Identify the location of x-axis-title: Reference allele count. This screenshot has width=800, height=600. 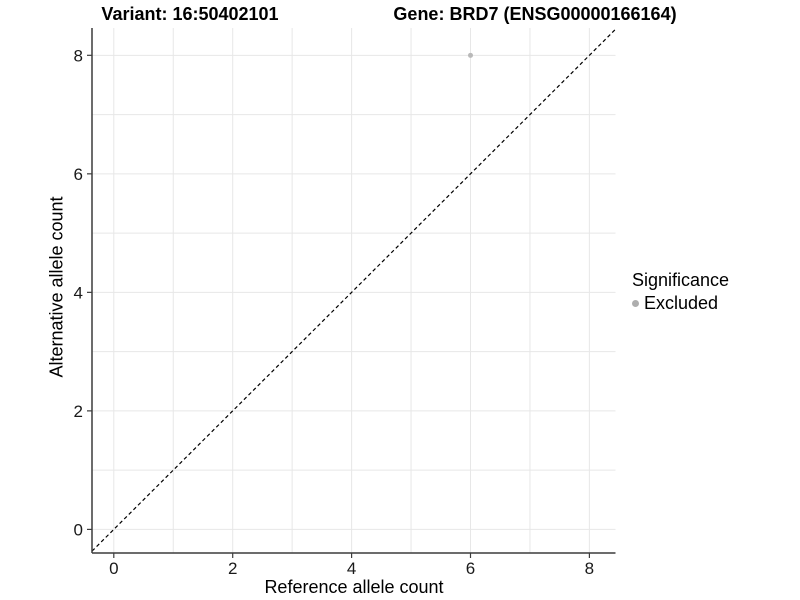
(354, 587).